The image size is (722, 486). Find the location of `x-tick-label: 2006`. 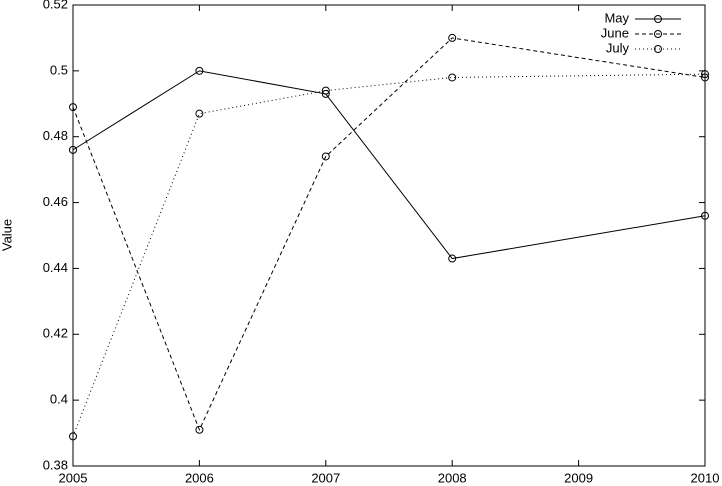

x-tick-label: 2006 is located at coordinates (199, 477).